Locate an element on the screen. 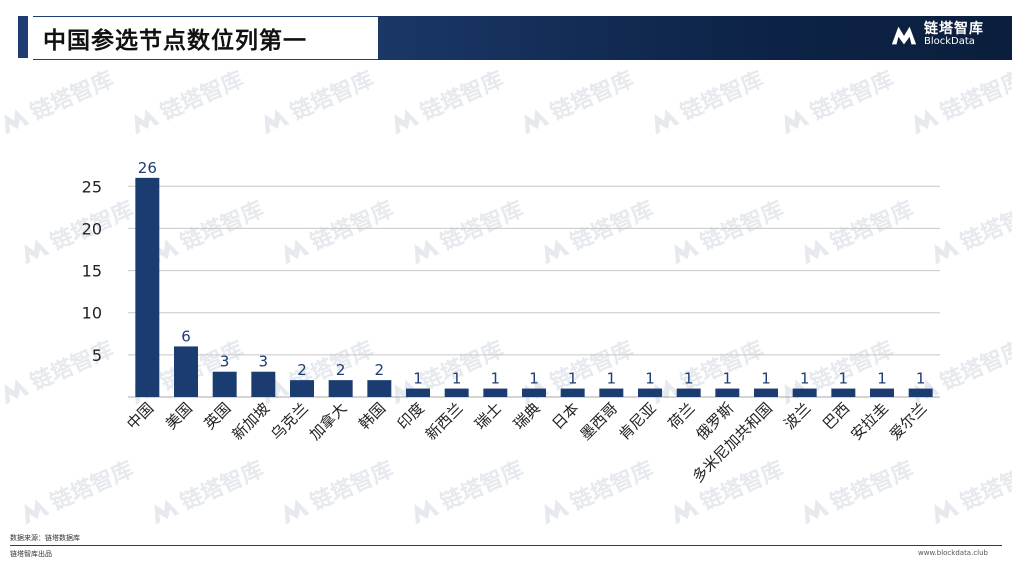 The image size is (1012, 569). x-tick-label: 波兰 is located at coordinates (798, 416).